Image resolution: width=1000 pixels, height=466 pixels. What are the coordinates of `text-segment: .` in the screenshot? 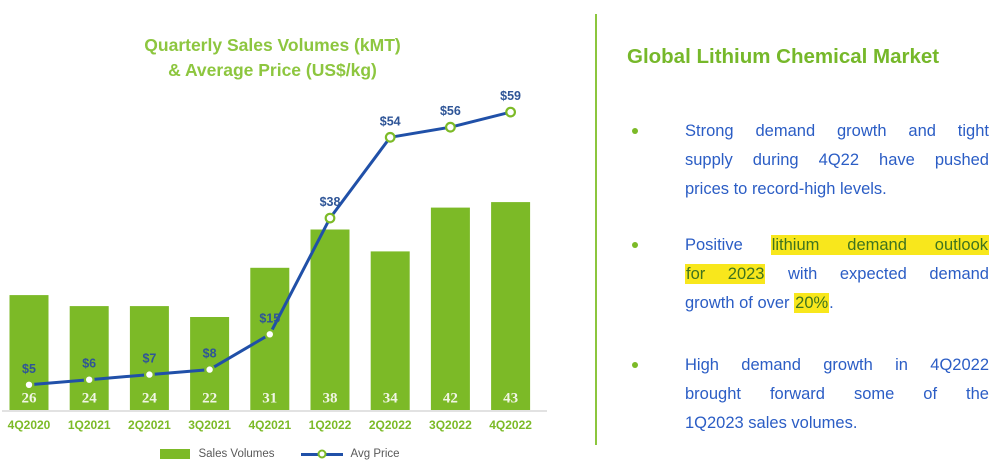 It's located at (831, 303).